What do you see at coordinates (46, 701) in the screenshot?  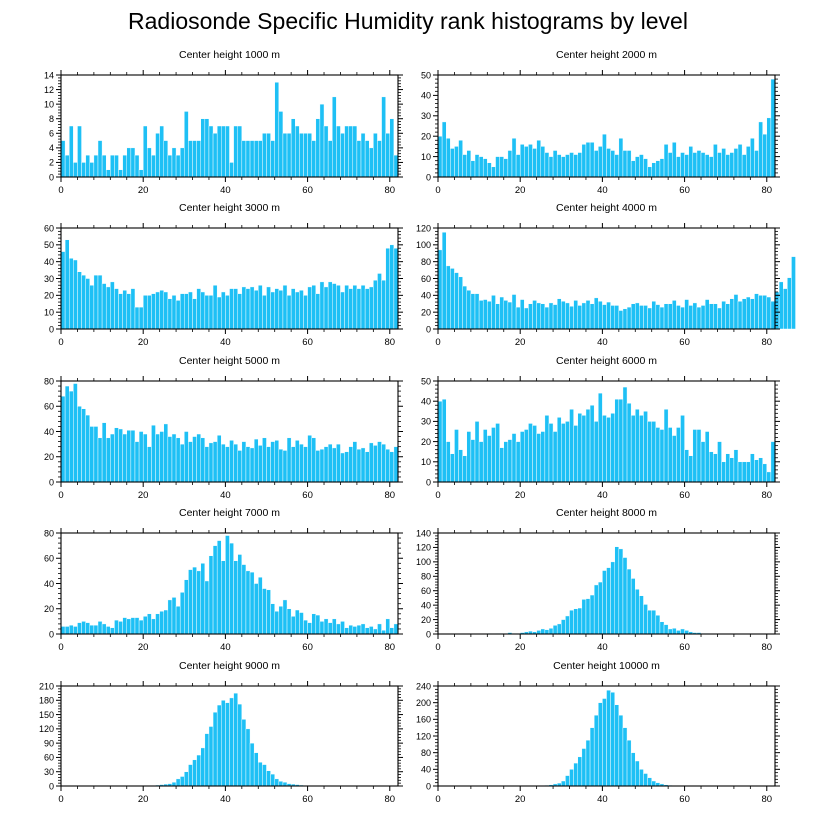 I see `y-tick-label: 180` at bounding box center [46, 701].